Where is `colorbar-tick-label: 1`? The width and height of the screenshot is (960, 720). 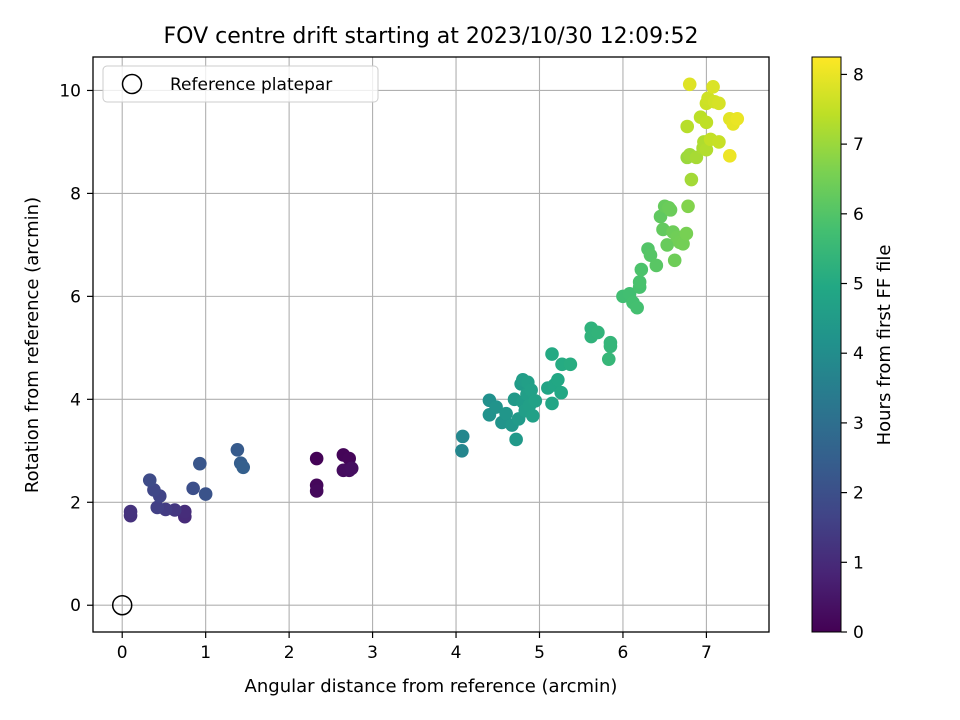 colorbar-tick-label: 1 is located at coordinates (858, 563).